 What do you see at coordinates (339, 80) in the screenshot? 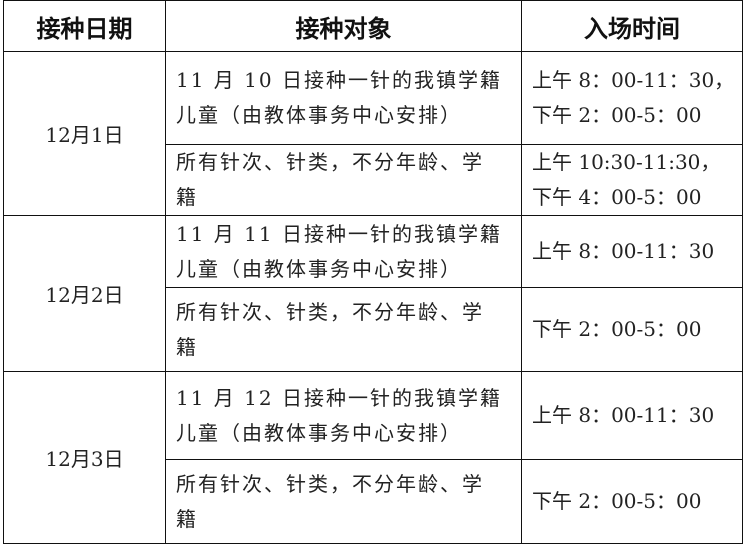
I see `target-line: 11 月 10 日接种一针的我镇学籍` at bounding box center [339, 80].